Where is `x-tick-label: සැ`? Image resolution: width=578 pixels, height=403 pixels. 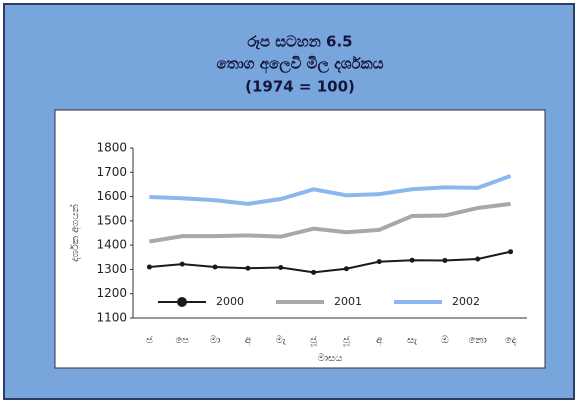 x-tick-label: සැ is located at coordinates (412, 340).